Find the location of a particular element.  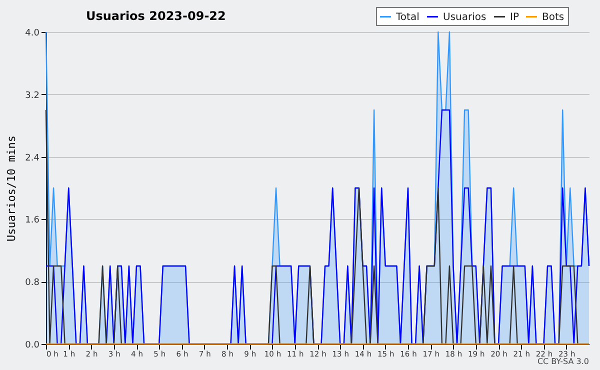

y-tick-label: 3.2 is located at coordinates (32, 95).